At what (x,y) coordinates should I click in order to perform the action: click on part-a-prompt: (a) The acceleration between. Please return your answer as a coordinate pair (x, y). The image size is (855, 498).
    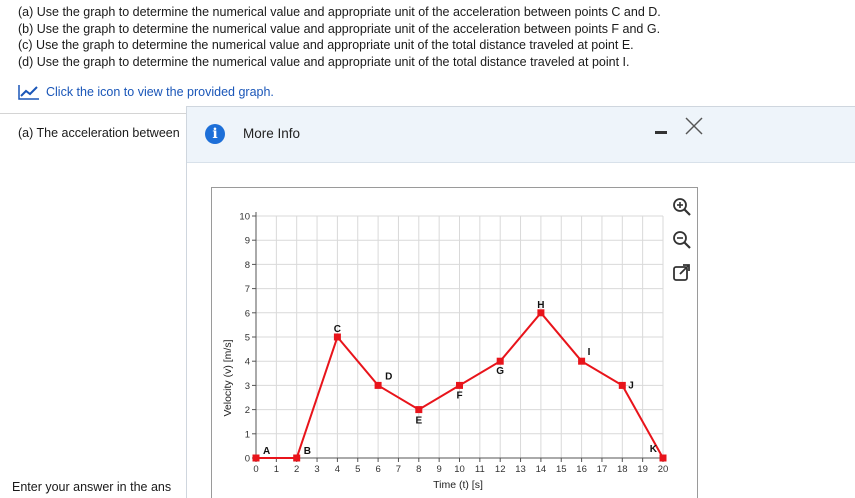
    Looking at the image, I should click on (99, 133).